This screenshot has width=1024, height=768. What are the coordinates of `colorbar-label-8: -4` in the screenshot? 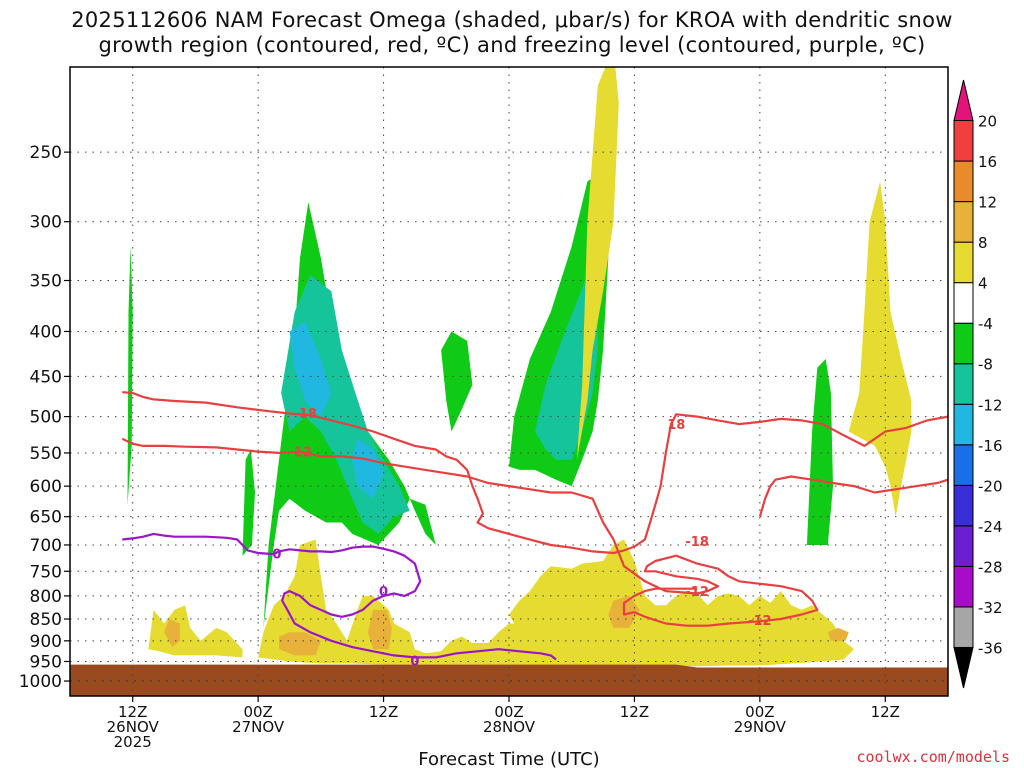 It's located at (985, 324).